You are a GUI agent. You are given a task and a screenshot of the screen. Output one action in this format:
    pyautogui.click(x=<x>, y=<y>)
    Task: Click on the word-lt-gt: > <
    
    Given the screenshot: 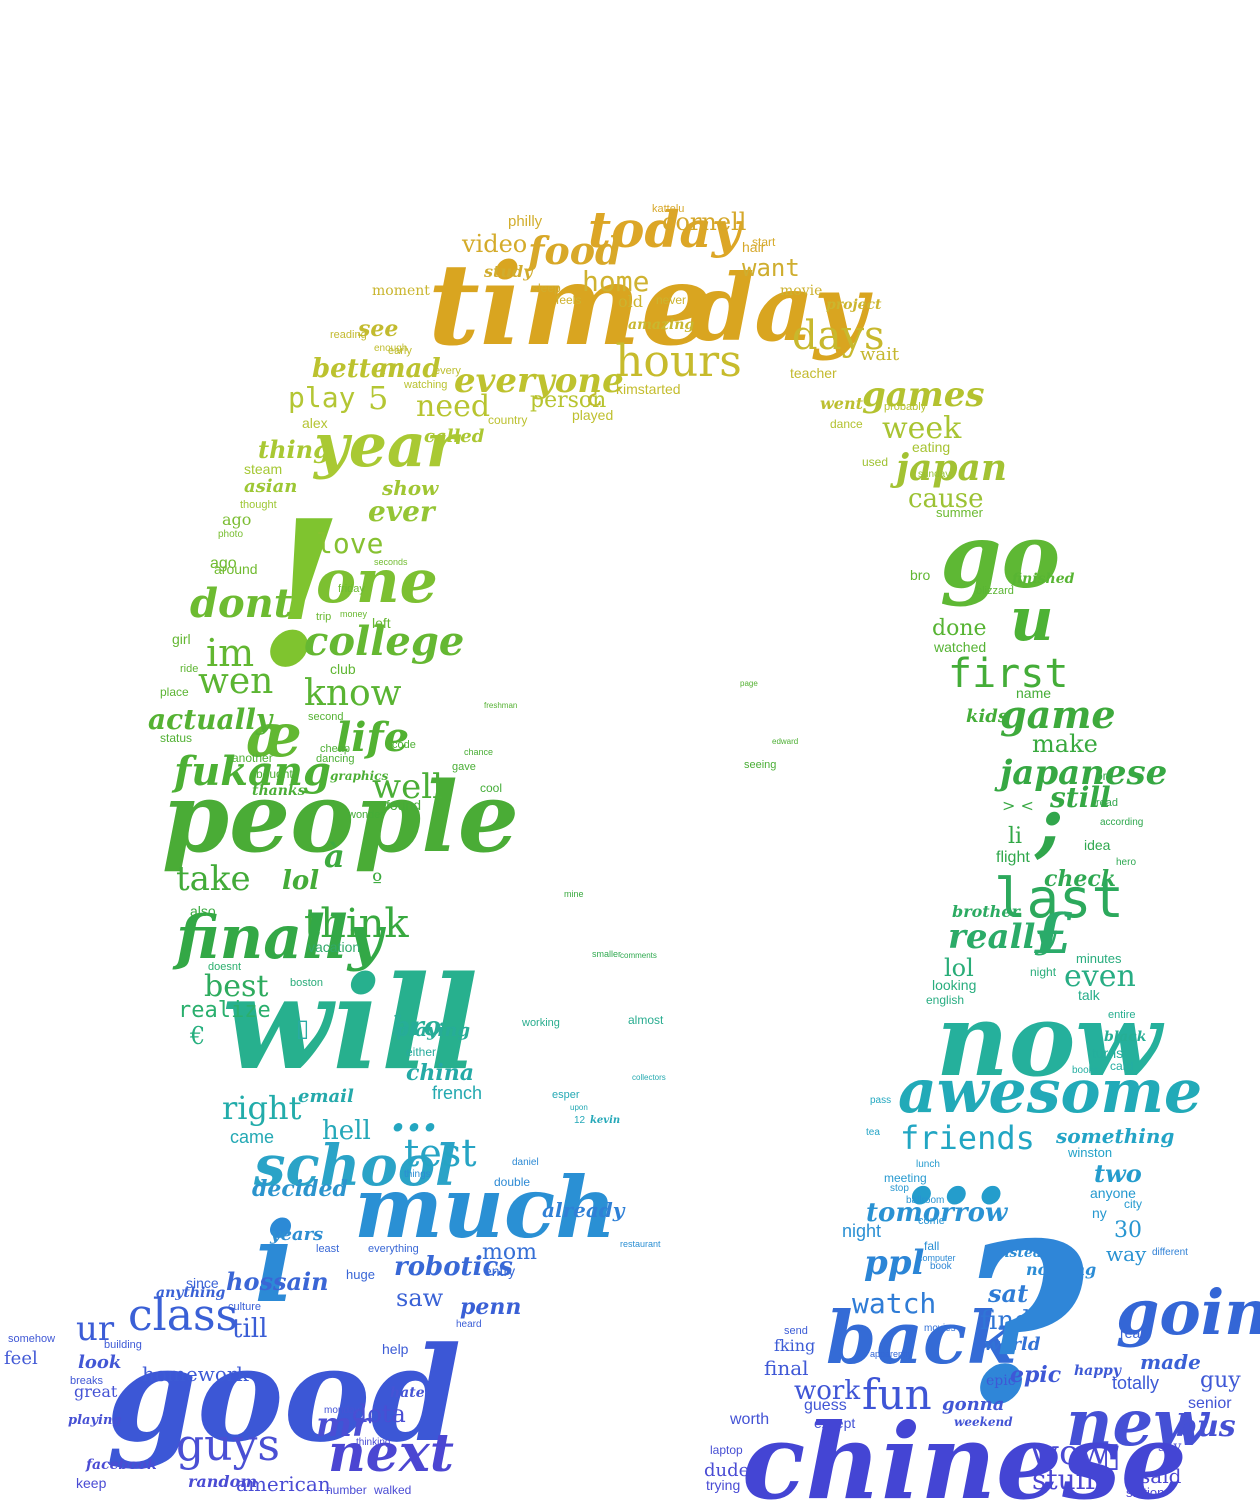 What is the action you would take?
    pyautogui.click(x=1018, y=805)
    